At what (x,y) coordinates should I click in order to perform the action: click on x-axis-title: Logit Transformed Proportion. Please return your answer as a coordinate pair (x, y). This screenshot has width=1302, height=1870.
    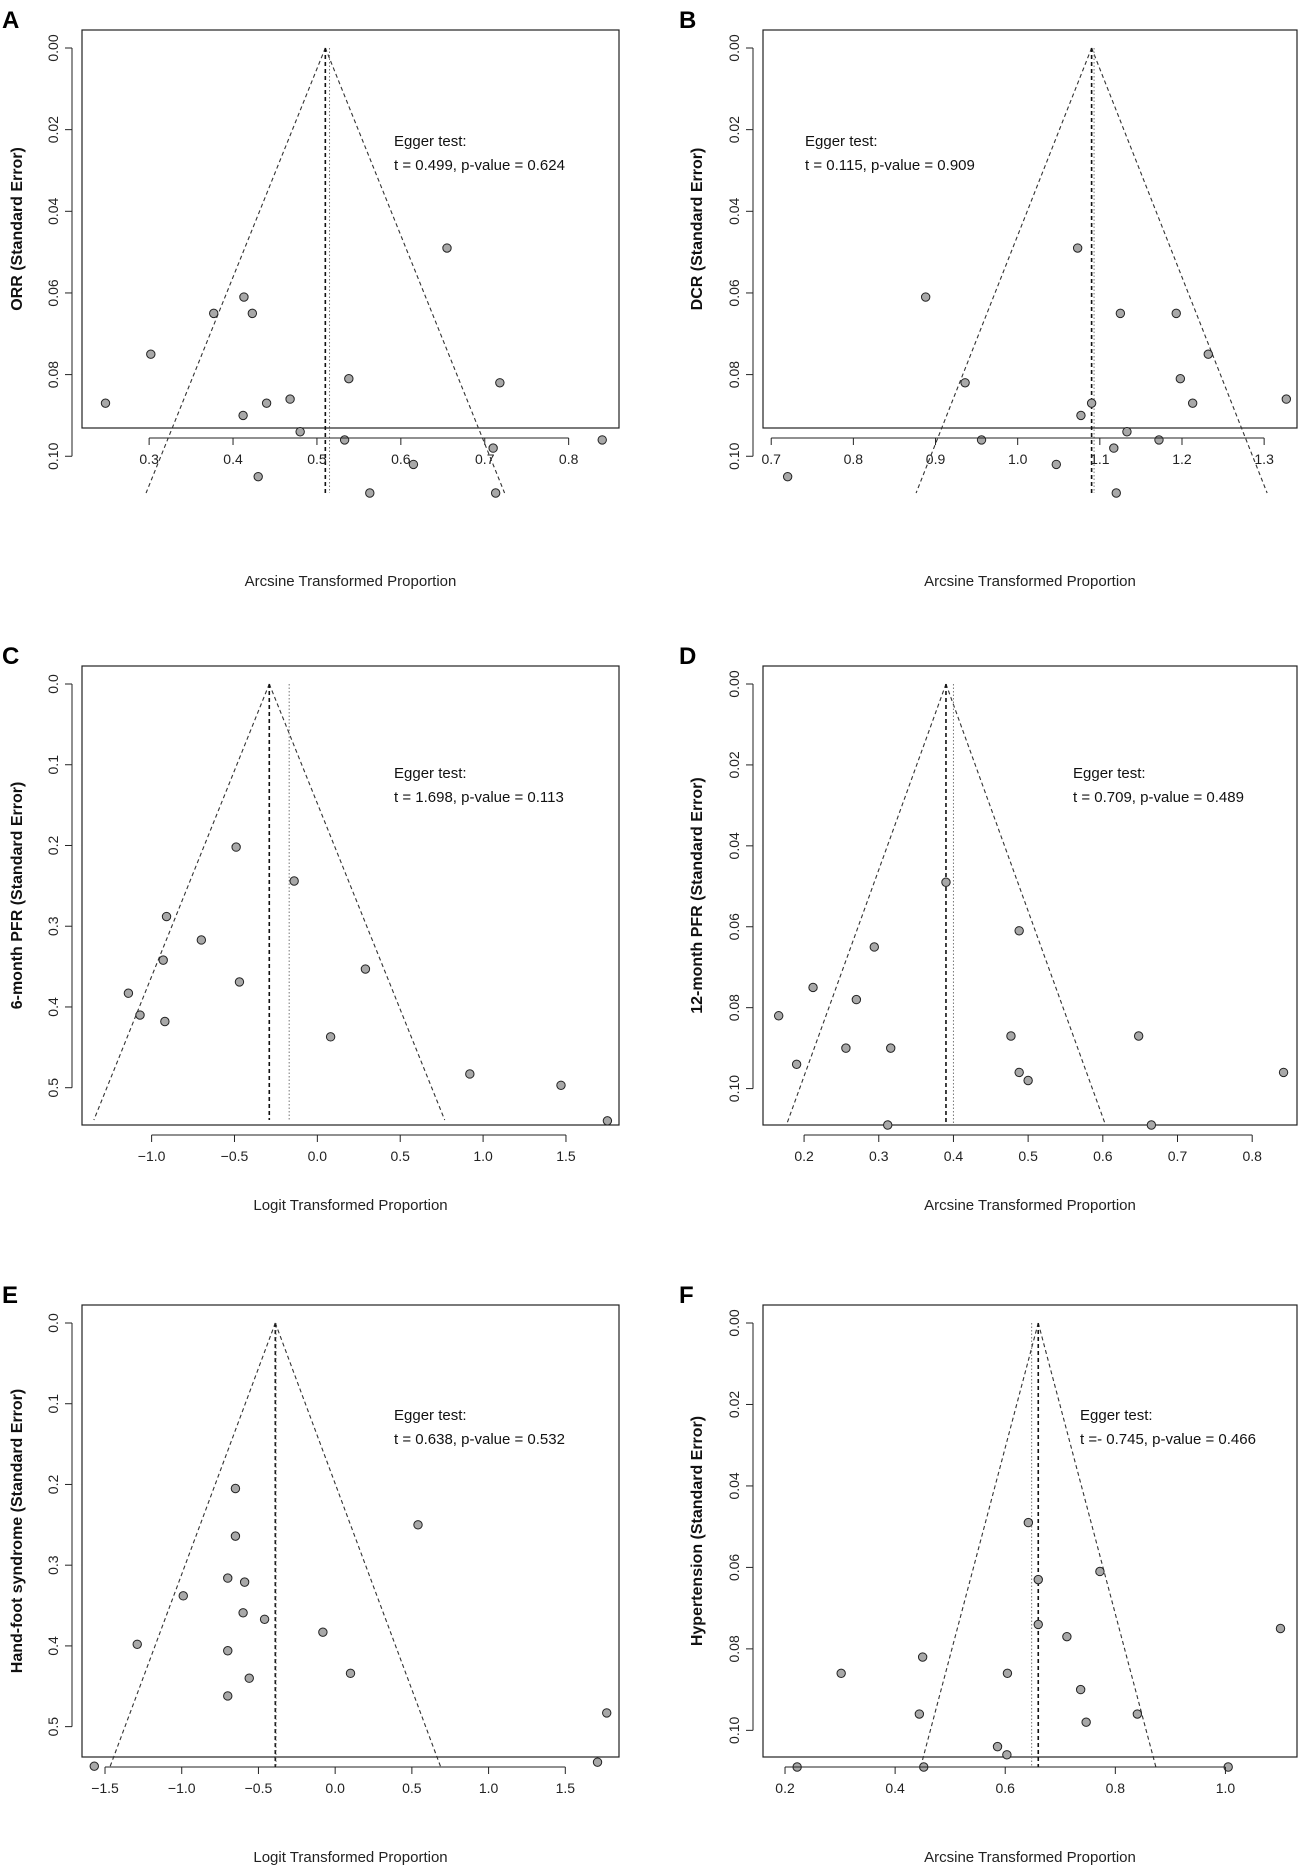
    Looking at the image, I should click on (350, 1205).